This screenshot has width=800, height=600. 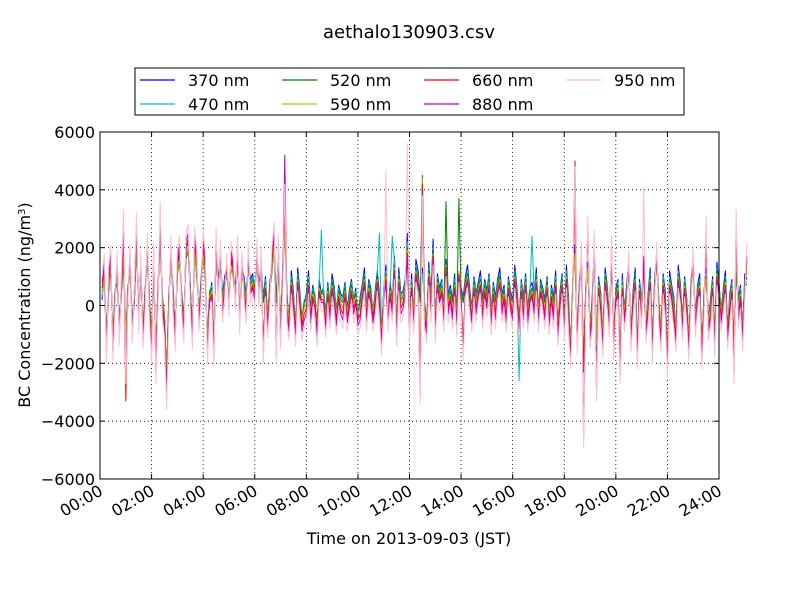 I want to click on legend-box, so click(x=409, y=91).